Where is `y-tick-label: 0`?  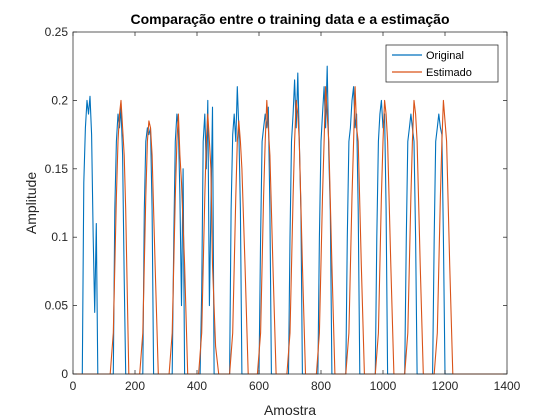
y-tick-label: 0 is located at coordinates (64, 374).